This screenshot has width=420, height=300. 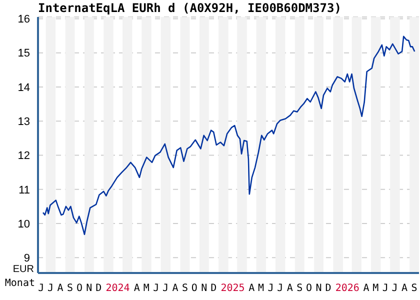 What do you see at coordinates (118, 288) in the screenshot?
I see `x-tick-label: 2024` at bounding box center [118, 288].